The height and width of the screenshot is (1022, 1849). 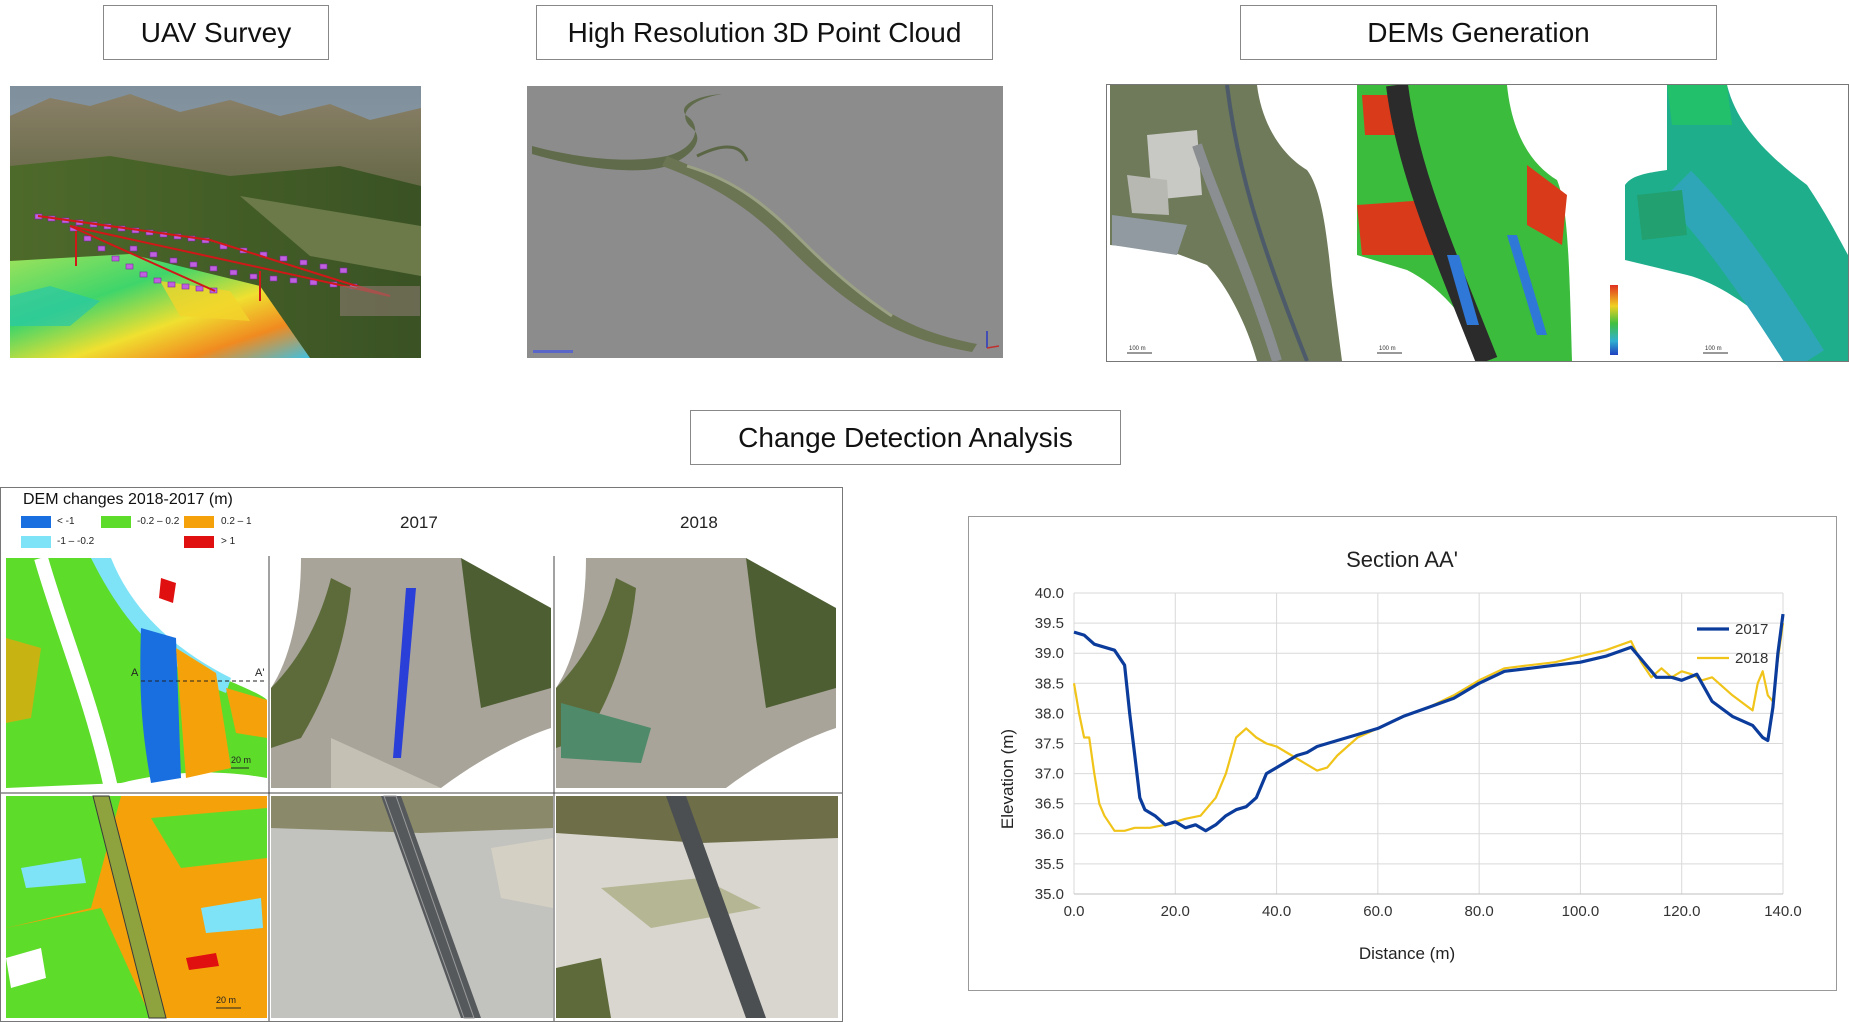 I want to click on dems-maps: 100 m 100 m 100 m, so click(x=1479, y=223).